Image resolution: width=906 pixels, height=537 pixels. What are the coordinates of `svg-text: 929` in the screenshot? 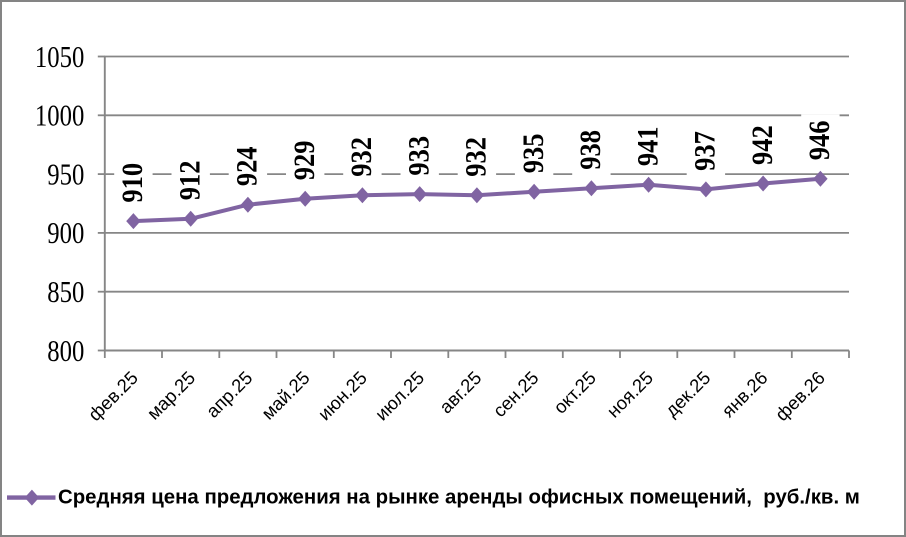 It's located at (304, 161).